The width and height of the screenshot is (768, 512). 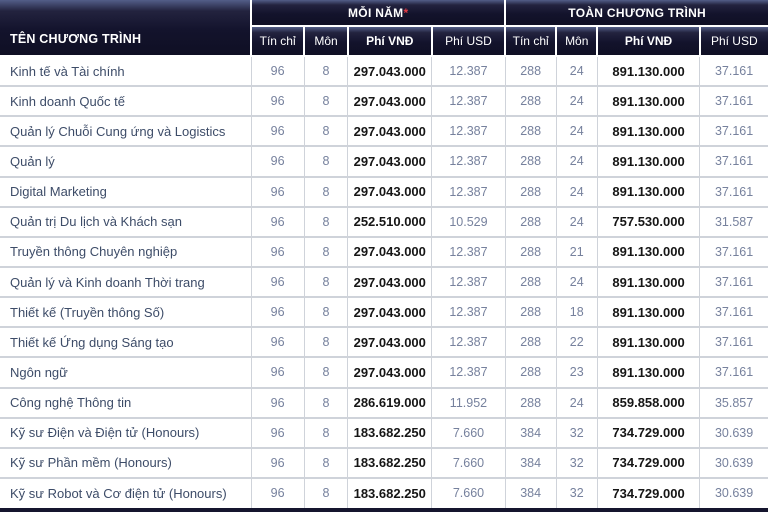 What do you see at coordinates (576, 372) in the screenshot?
I see `value-cell: 23` at bounding box center [576, 372].